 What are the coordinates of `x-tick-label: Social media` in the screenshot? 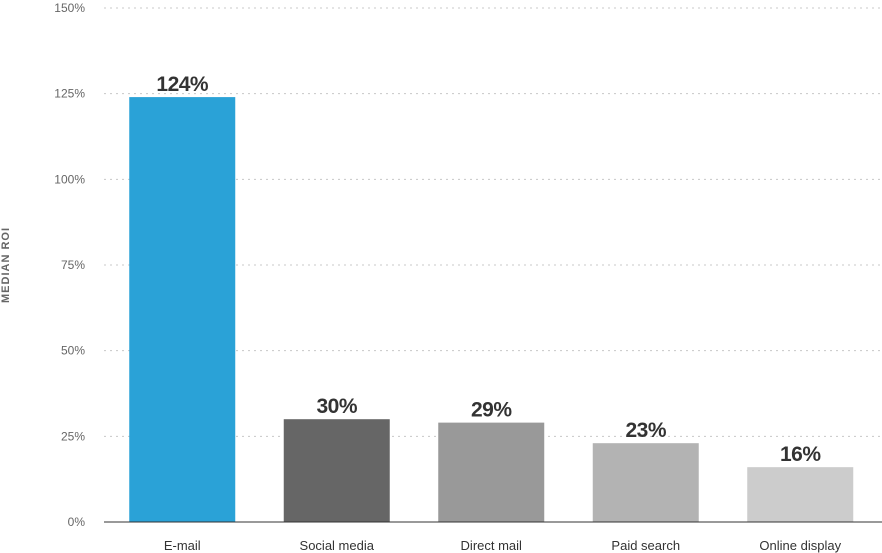 It's located at (337, 545).